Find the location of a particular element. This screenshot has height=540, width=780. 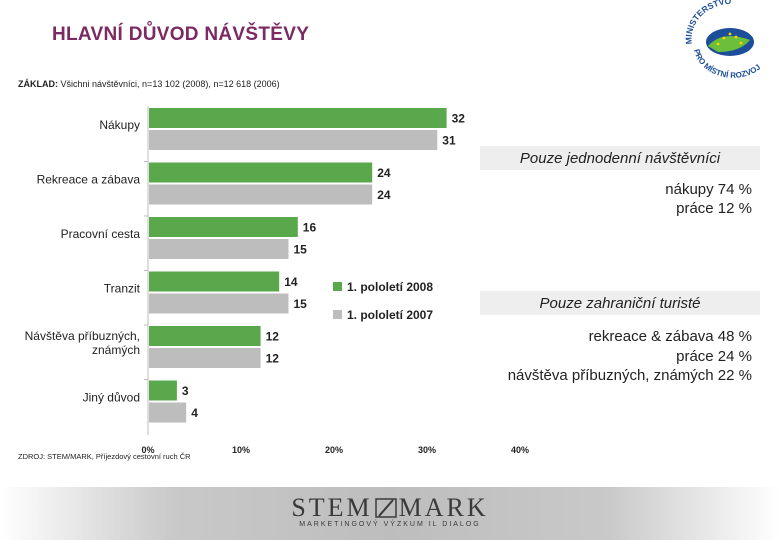

category-label: Návštěva příbuzných, známých is located at coordinates (82, 343).